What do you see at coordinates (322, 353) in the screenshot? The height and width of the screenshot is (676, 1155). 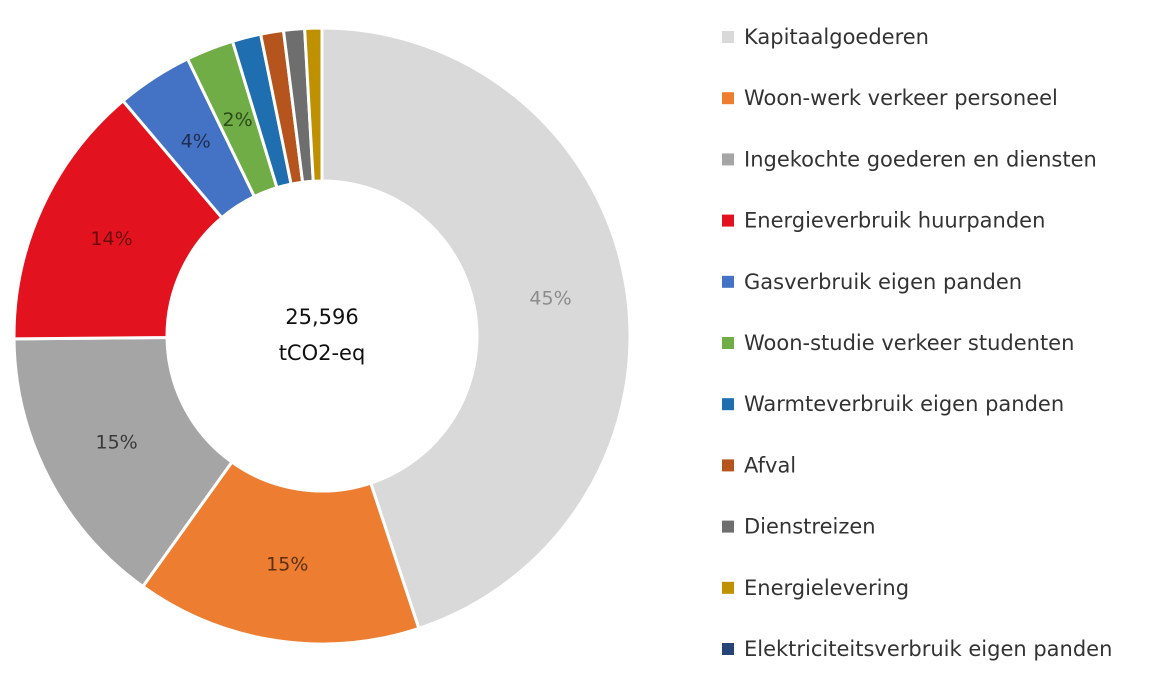 I see `center-label-unit: tCO2-eq` at bounding box center [322, 353].